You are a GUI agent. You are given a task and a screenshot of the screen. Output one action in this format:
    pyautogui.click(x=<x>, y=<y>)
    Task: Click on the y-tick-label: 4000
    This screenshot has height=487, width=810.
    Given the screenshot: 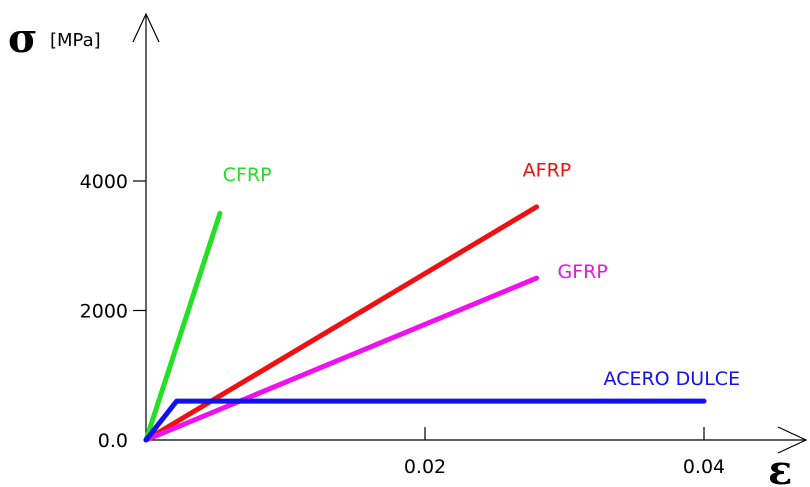 What is the action you would take?
    pyautogui.click(x=104, y=182)
    